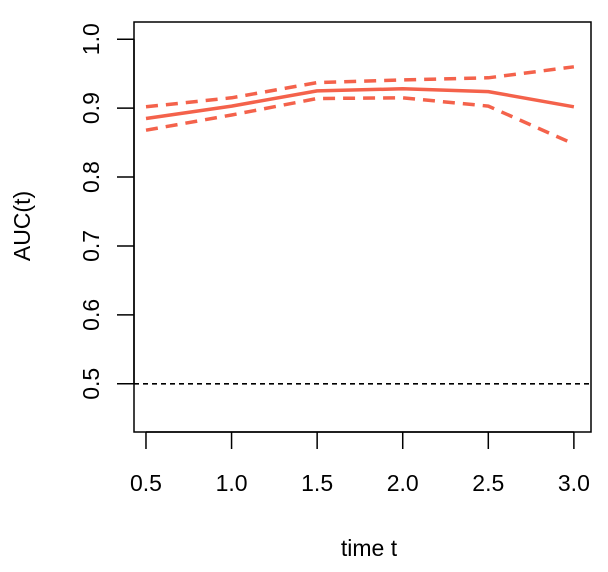 Image resolution: width=608 pixels, height=572 pixels. I want to click on x-tick-label: 3.0, so click(574, 483).